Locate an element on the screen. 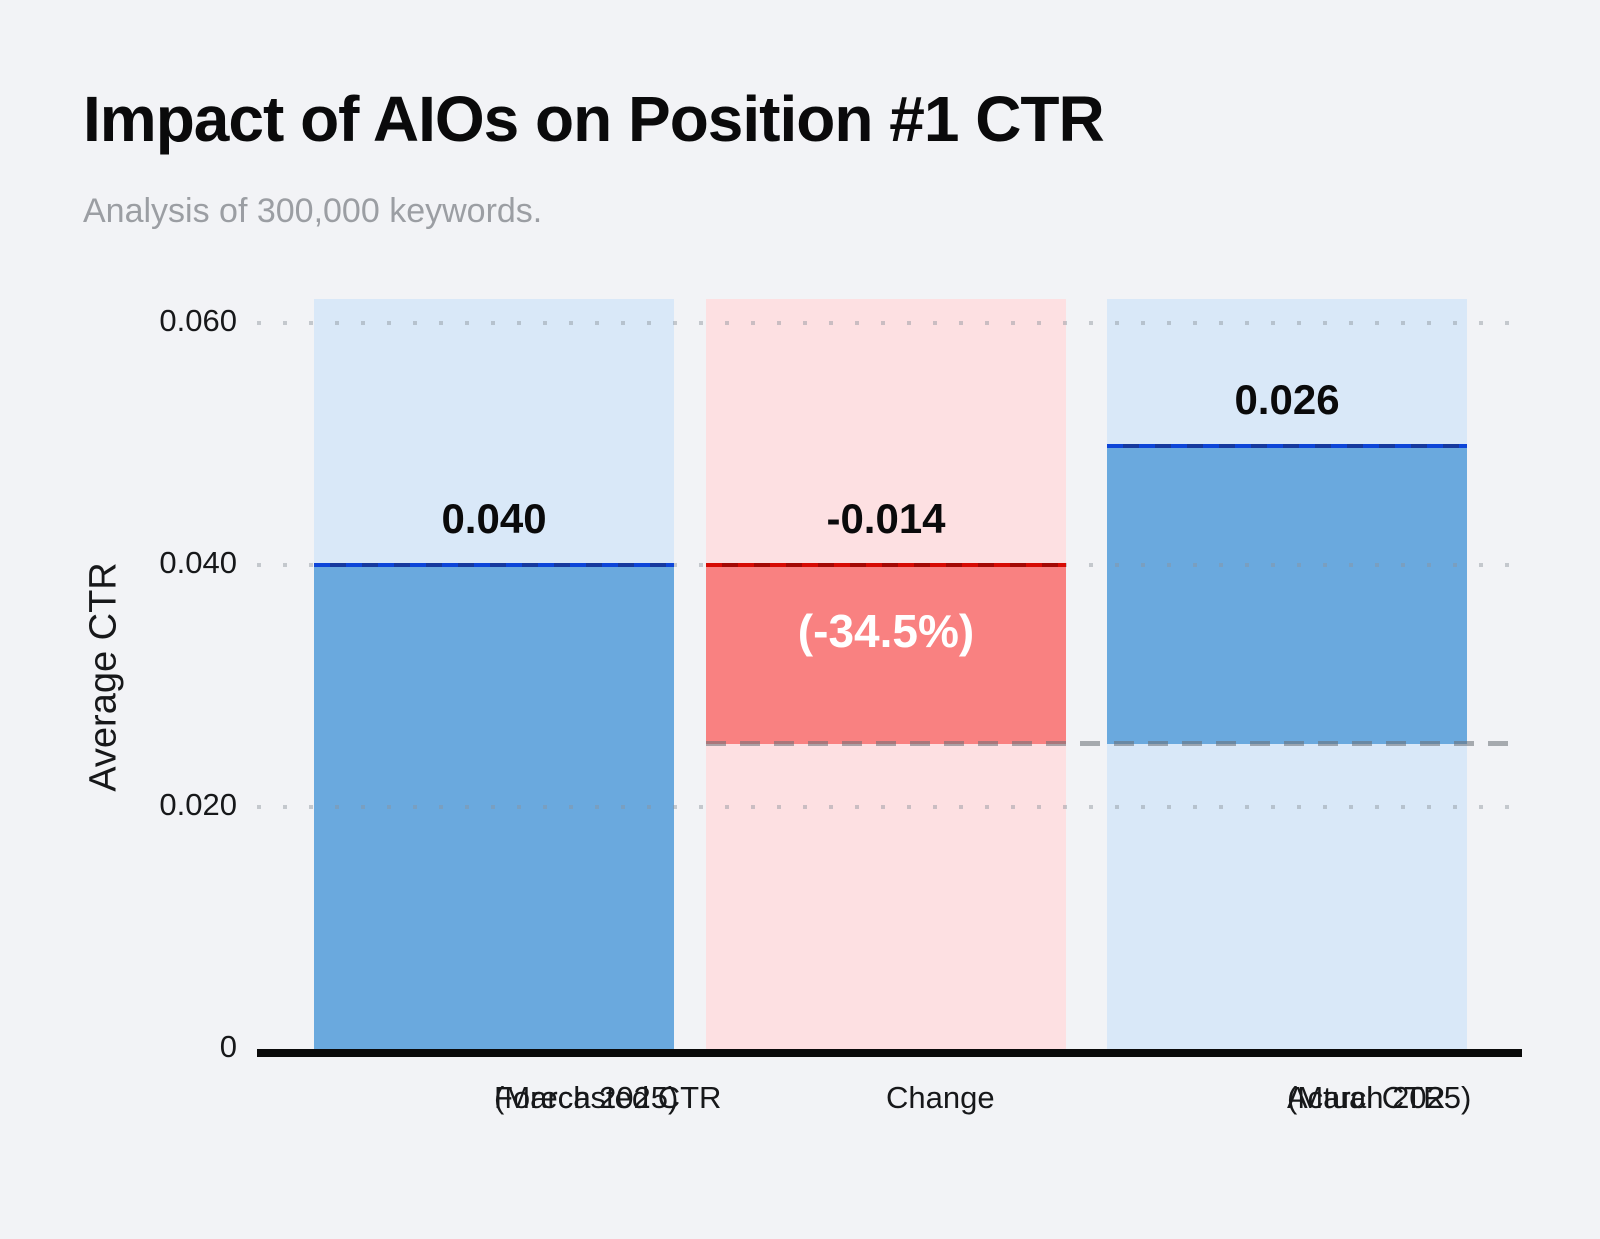  chart-subtitle: Analysis of 300,000 keywords. is located at coordinates (313, 211).